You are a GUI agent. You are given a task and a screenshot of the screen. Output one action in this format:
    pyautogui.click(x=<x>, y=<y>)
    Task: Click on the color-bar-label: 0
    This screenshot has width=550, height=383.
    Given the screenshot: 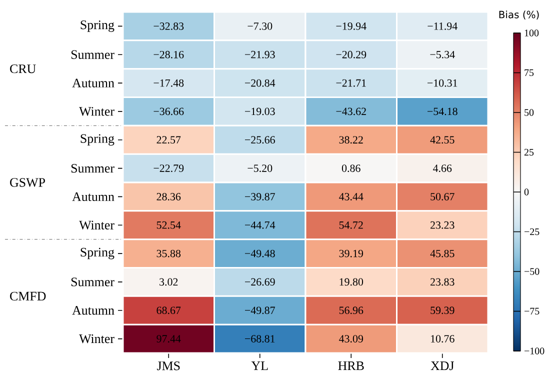 What is the action you would take?
    pyautogui.click(x=526, y=192)
    